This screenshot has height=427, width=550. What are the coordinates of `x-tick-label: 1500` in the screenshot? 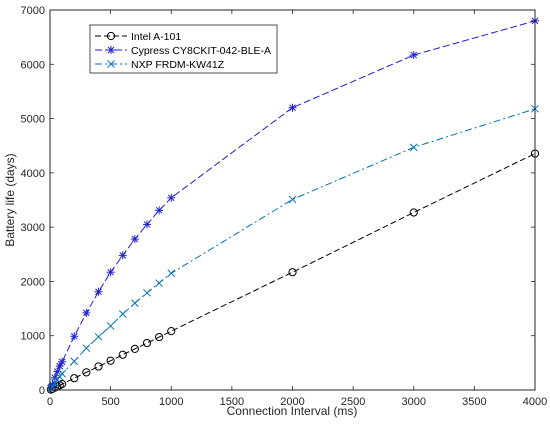 It's located at (232, 402).